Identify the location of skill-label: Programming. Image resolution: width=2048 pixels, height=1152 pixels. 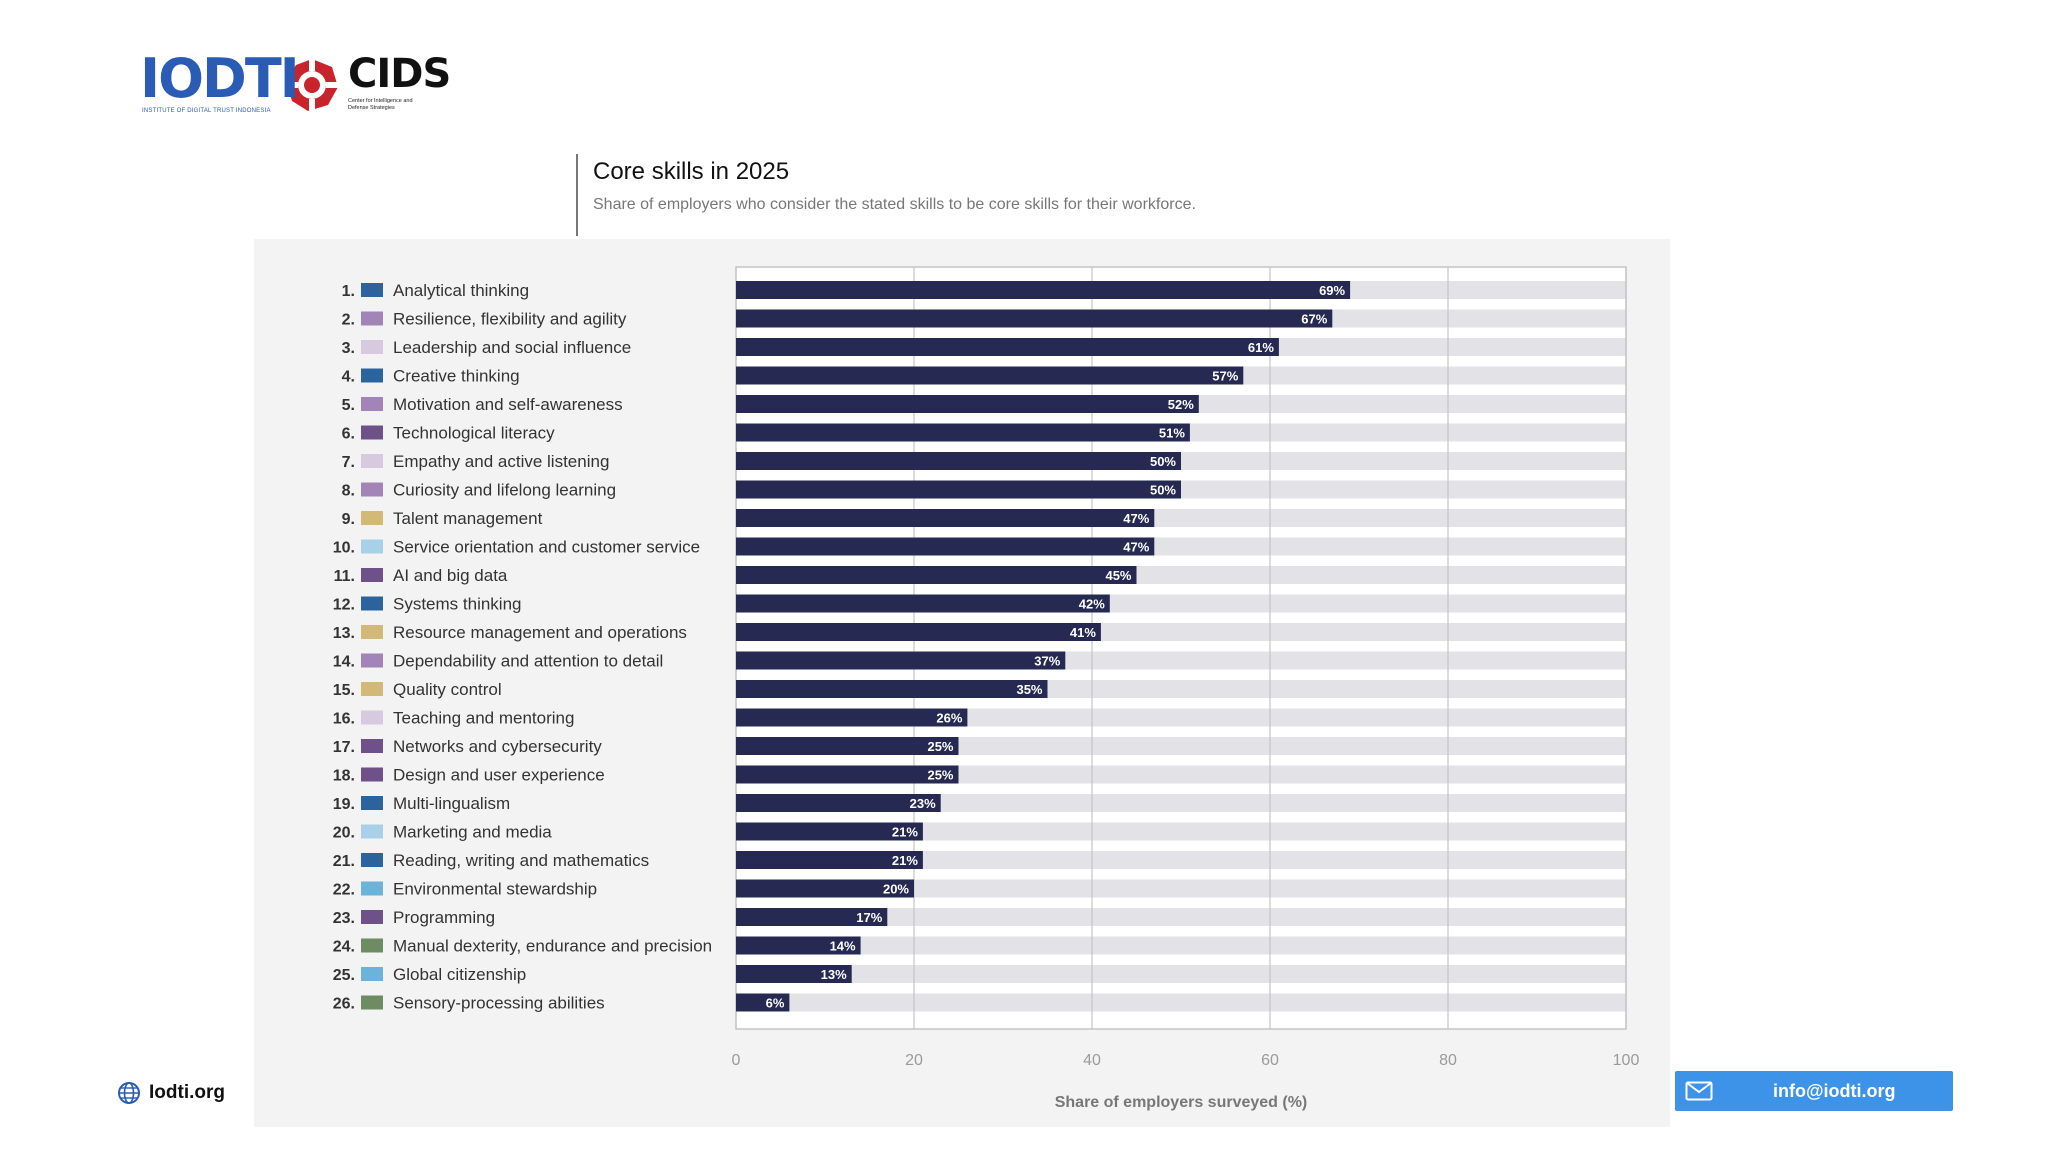
(444, 917).